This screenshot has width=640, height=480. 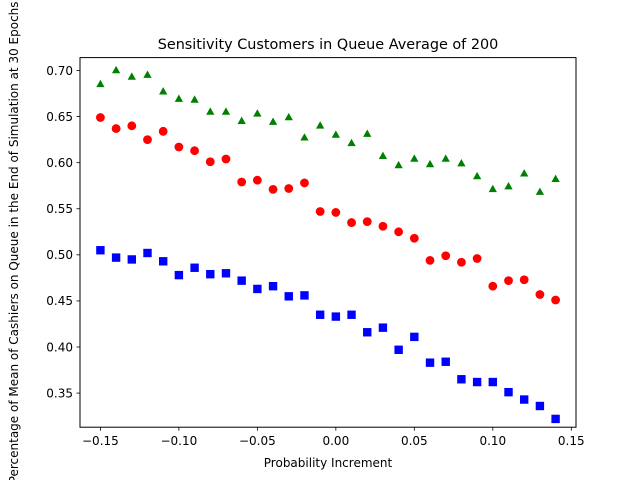 I want to click on x-tick-label: −0.10, so click(x=178, y=441).